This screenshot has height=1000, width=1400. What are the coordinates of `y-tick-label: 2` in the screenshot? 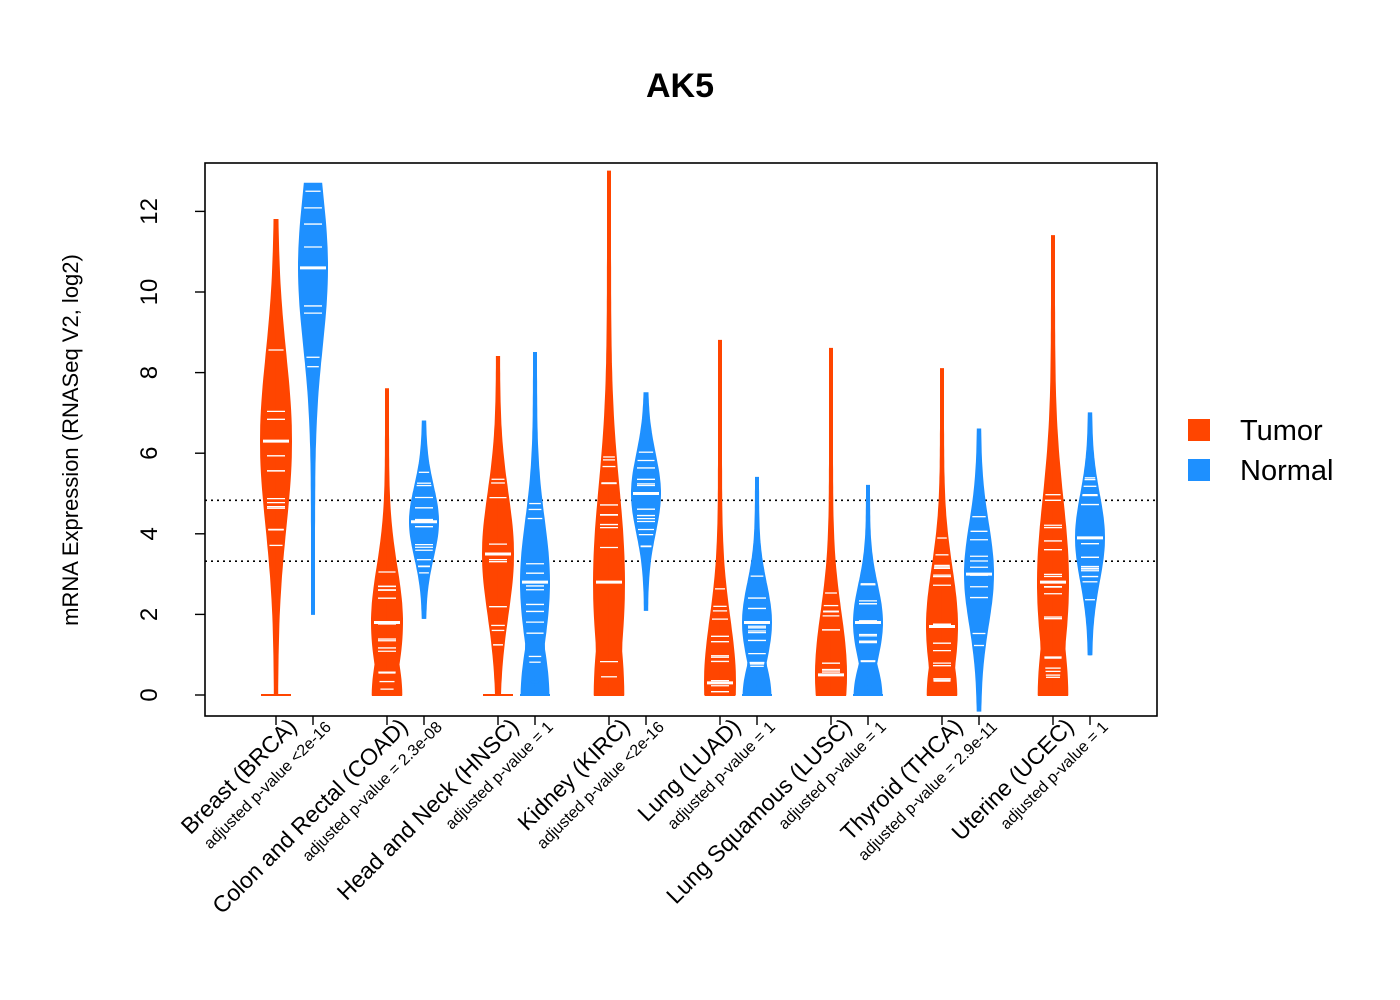 It's located at (149, 614).